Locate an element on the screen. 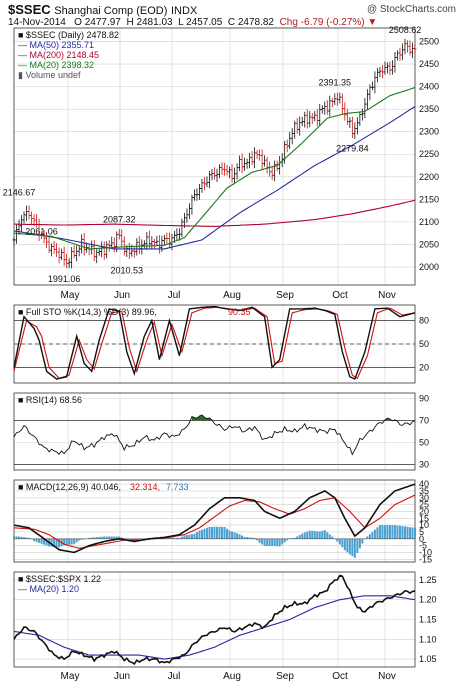 The image size is (464, 685). price-annotation: 2087.32 is located at coordinates (119, 220).